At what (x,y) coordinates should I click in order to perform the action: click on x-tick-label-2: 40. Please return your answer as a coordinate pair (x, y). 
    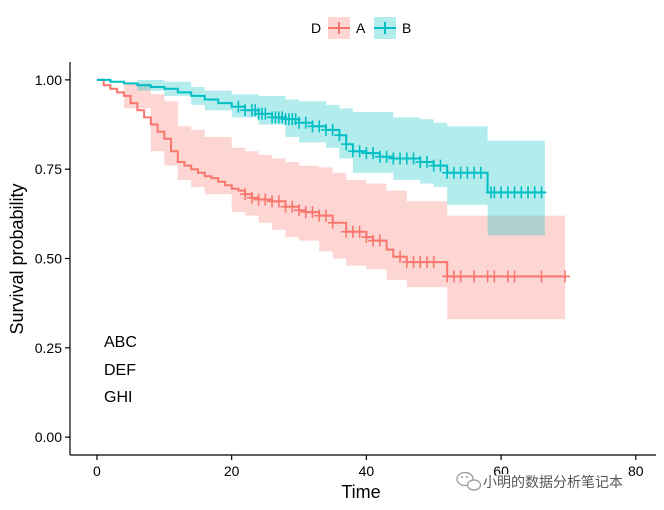
    Looking at the image, I should click on (367, 471).